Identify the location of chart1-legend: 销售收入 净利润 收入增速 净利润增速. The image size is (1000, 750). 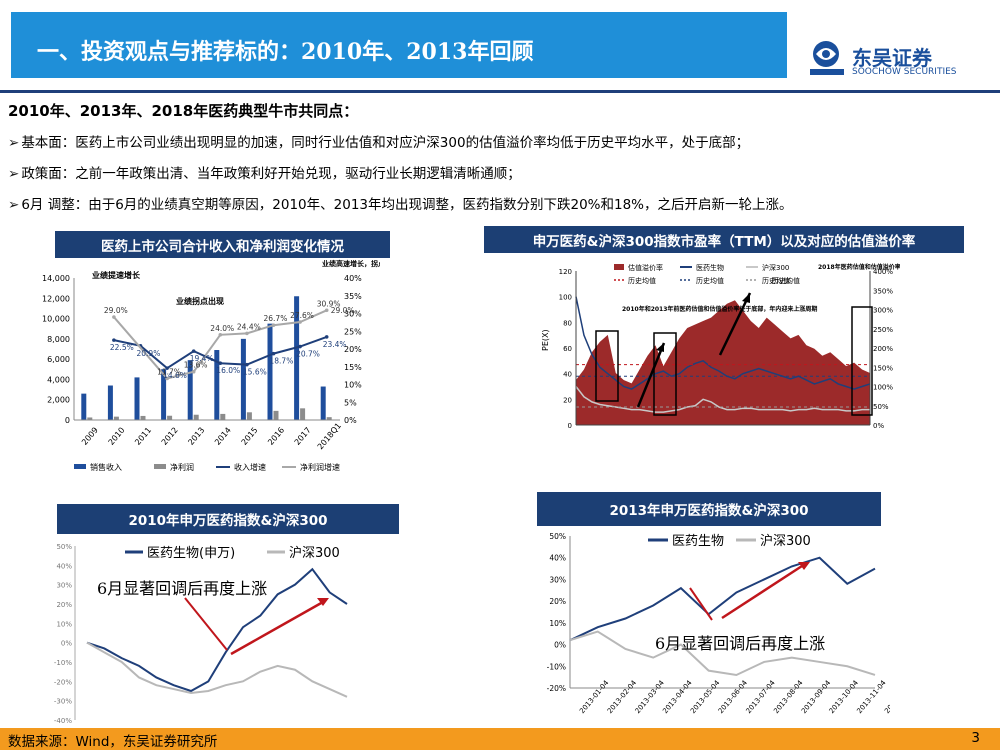
(207, 467).